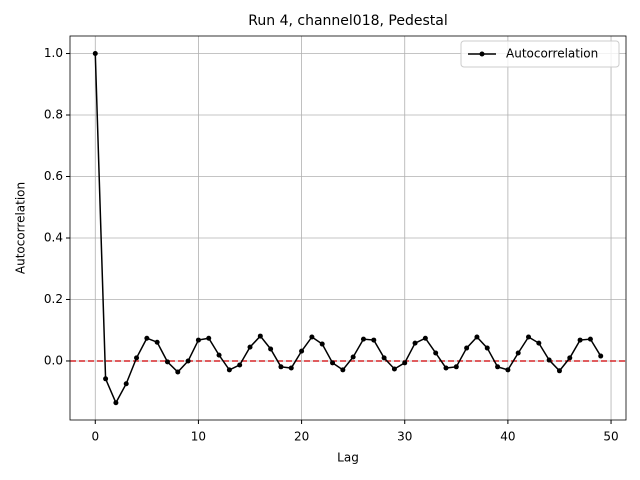 The width and height of the screenshot is (640, 480). What do you see at coordinates (53, 176) in the screenshot?
I see `y-tick-label: 0.6` at bounding box center [53, 176].